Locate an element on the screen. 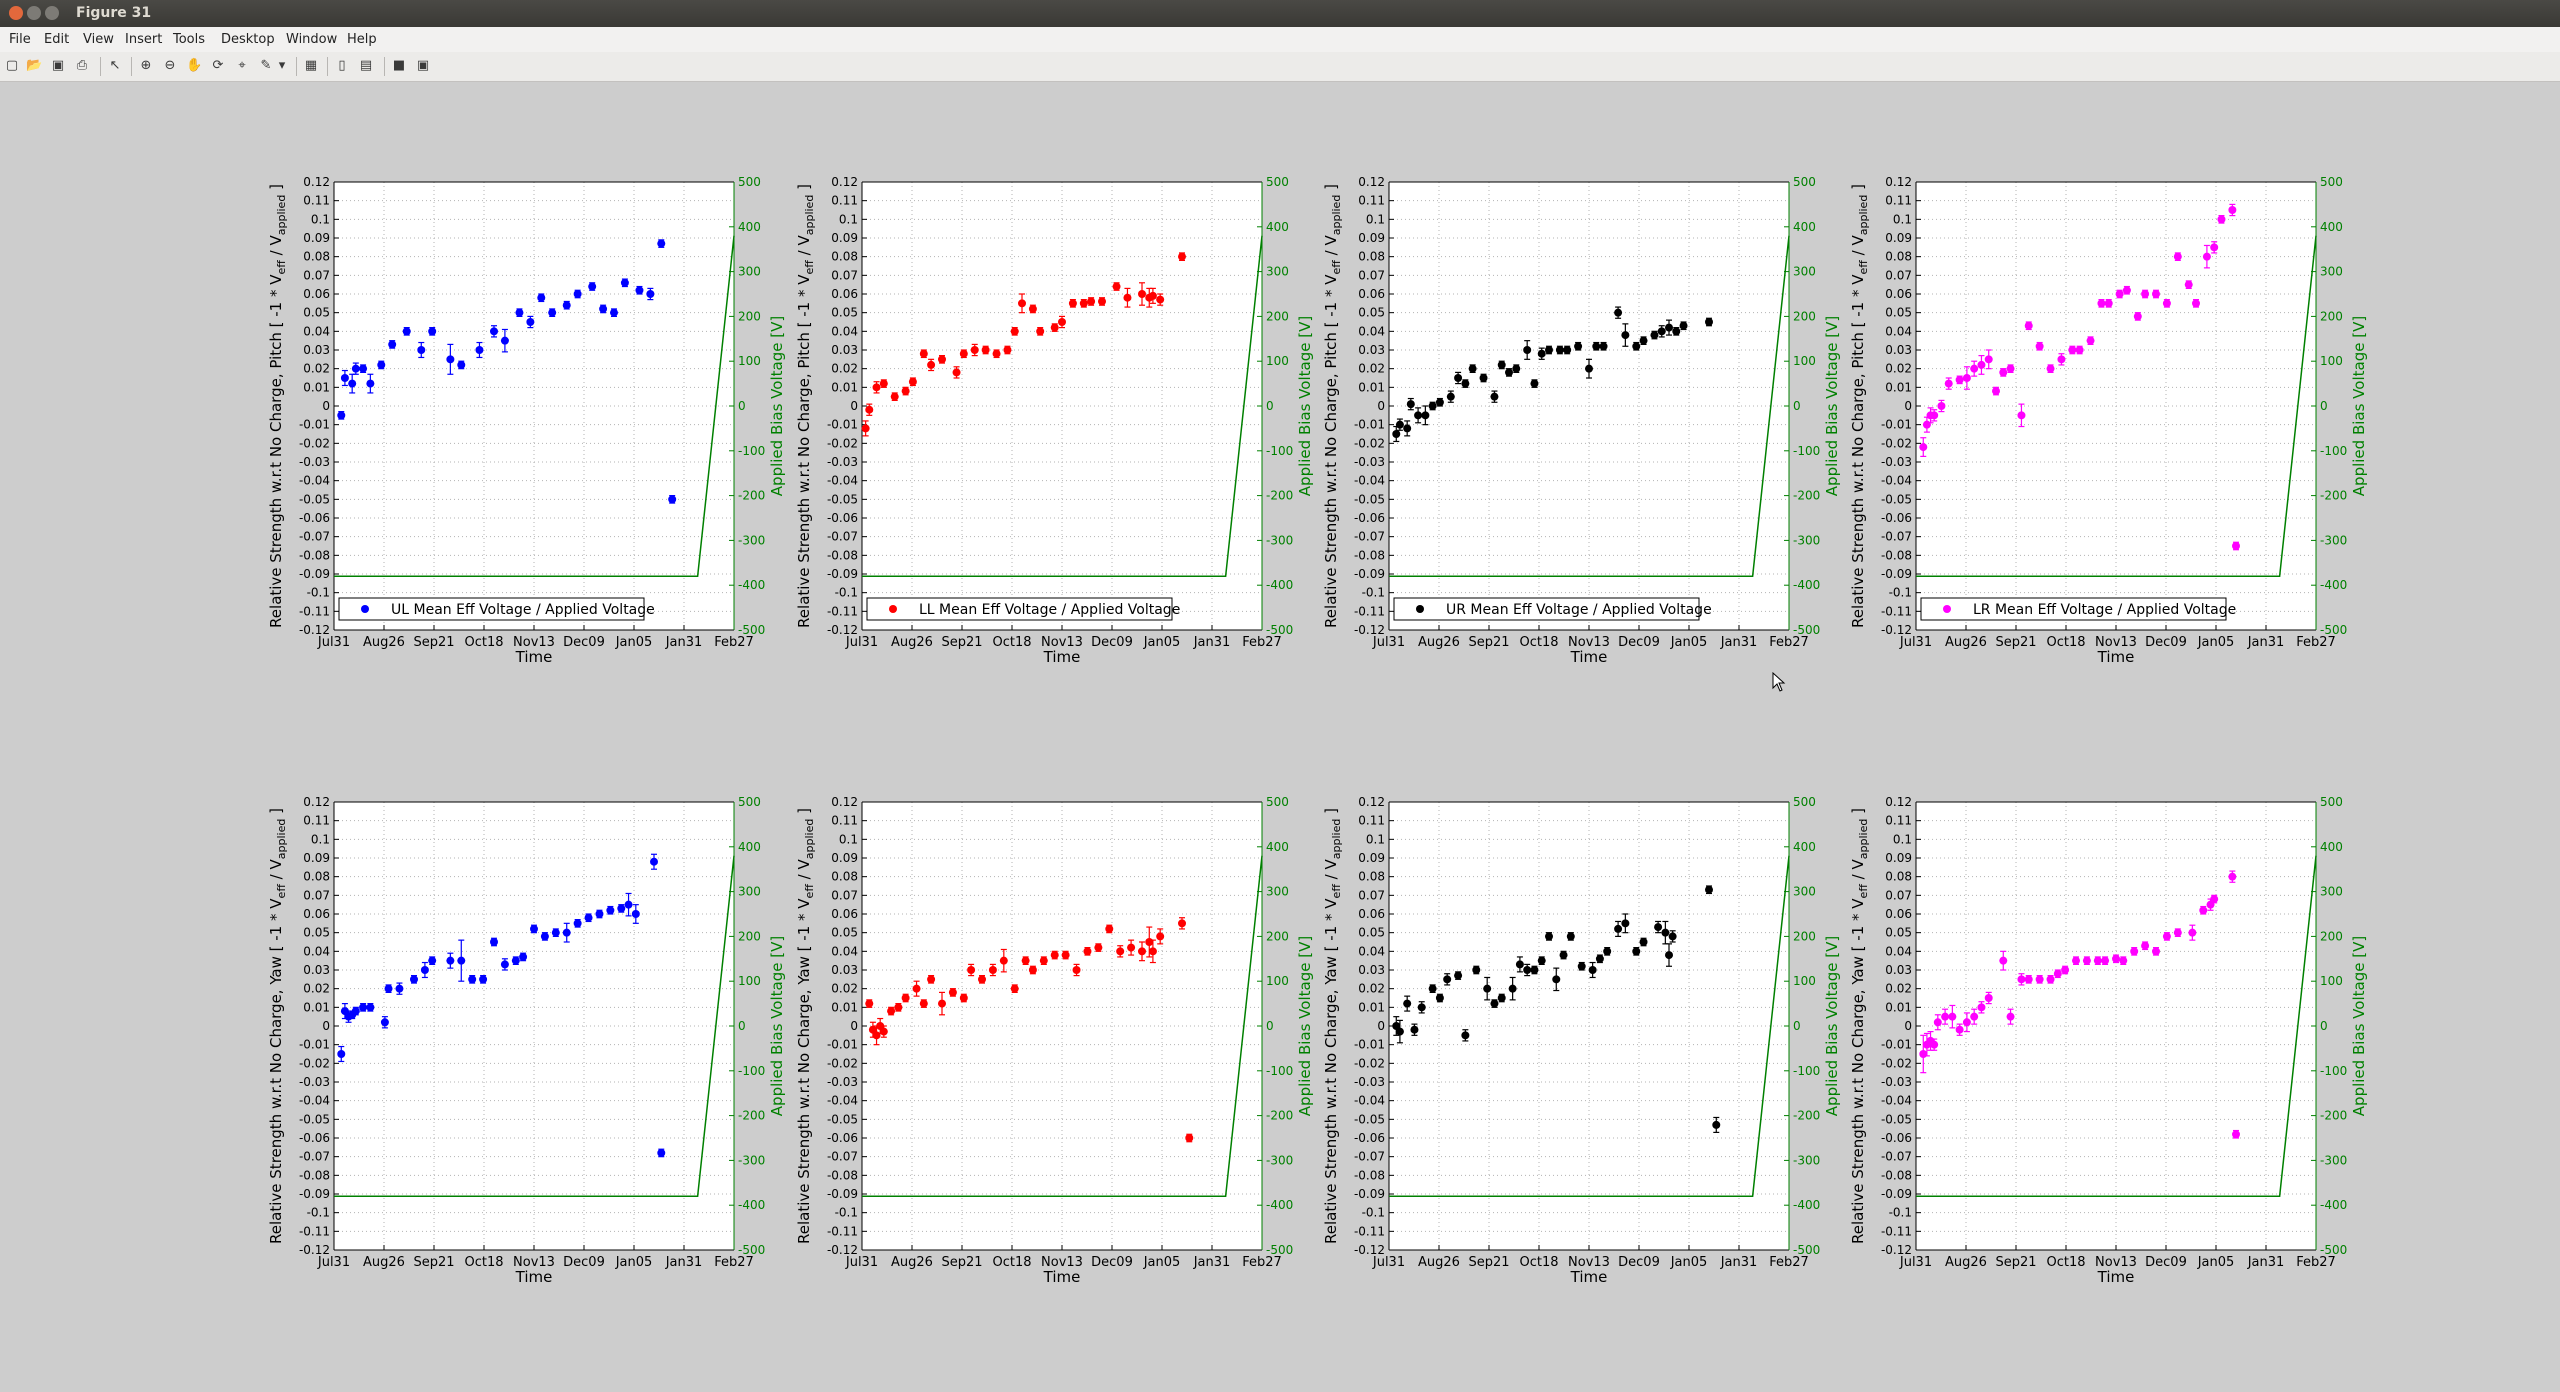 This screenshot has width=2560, height=1392. y-axis-label-subscript: applied is located at coordinates (1336, 215).